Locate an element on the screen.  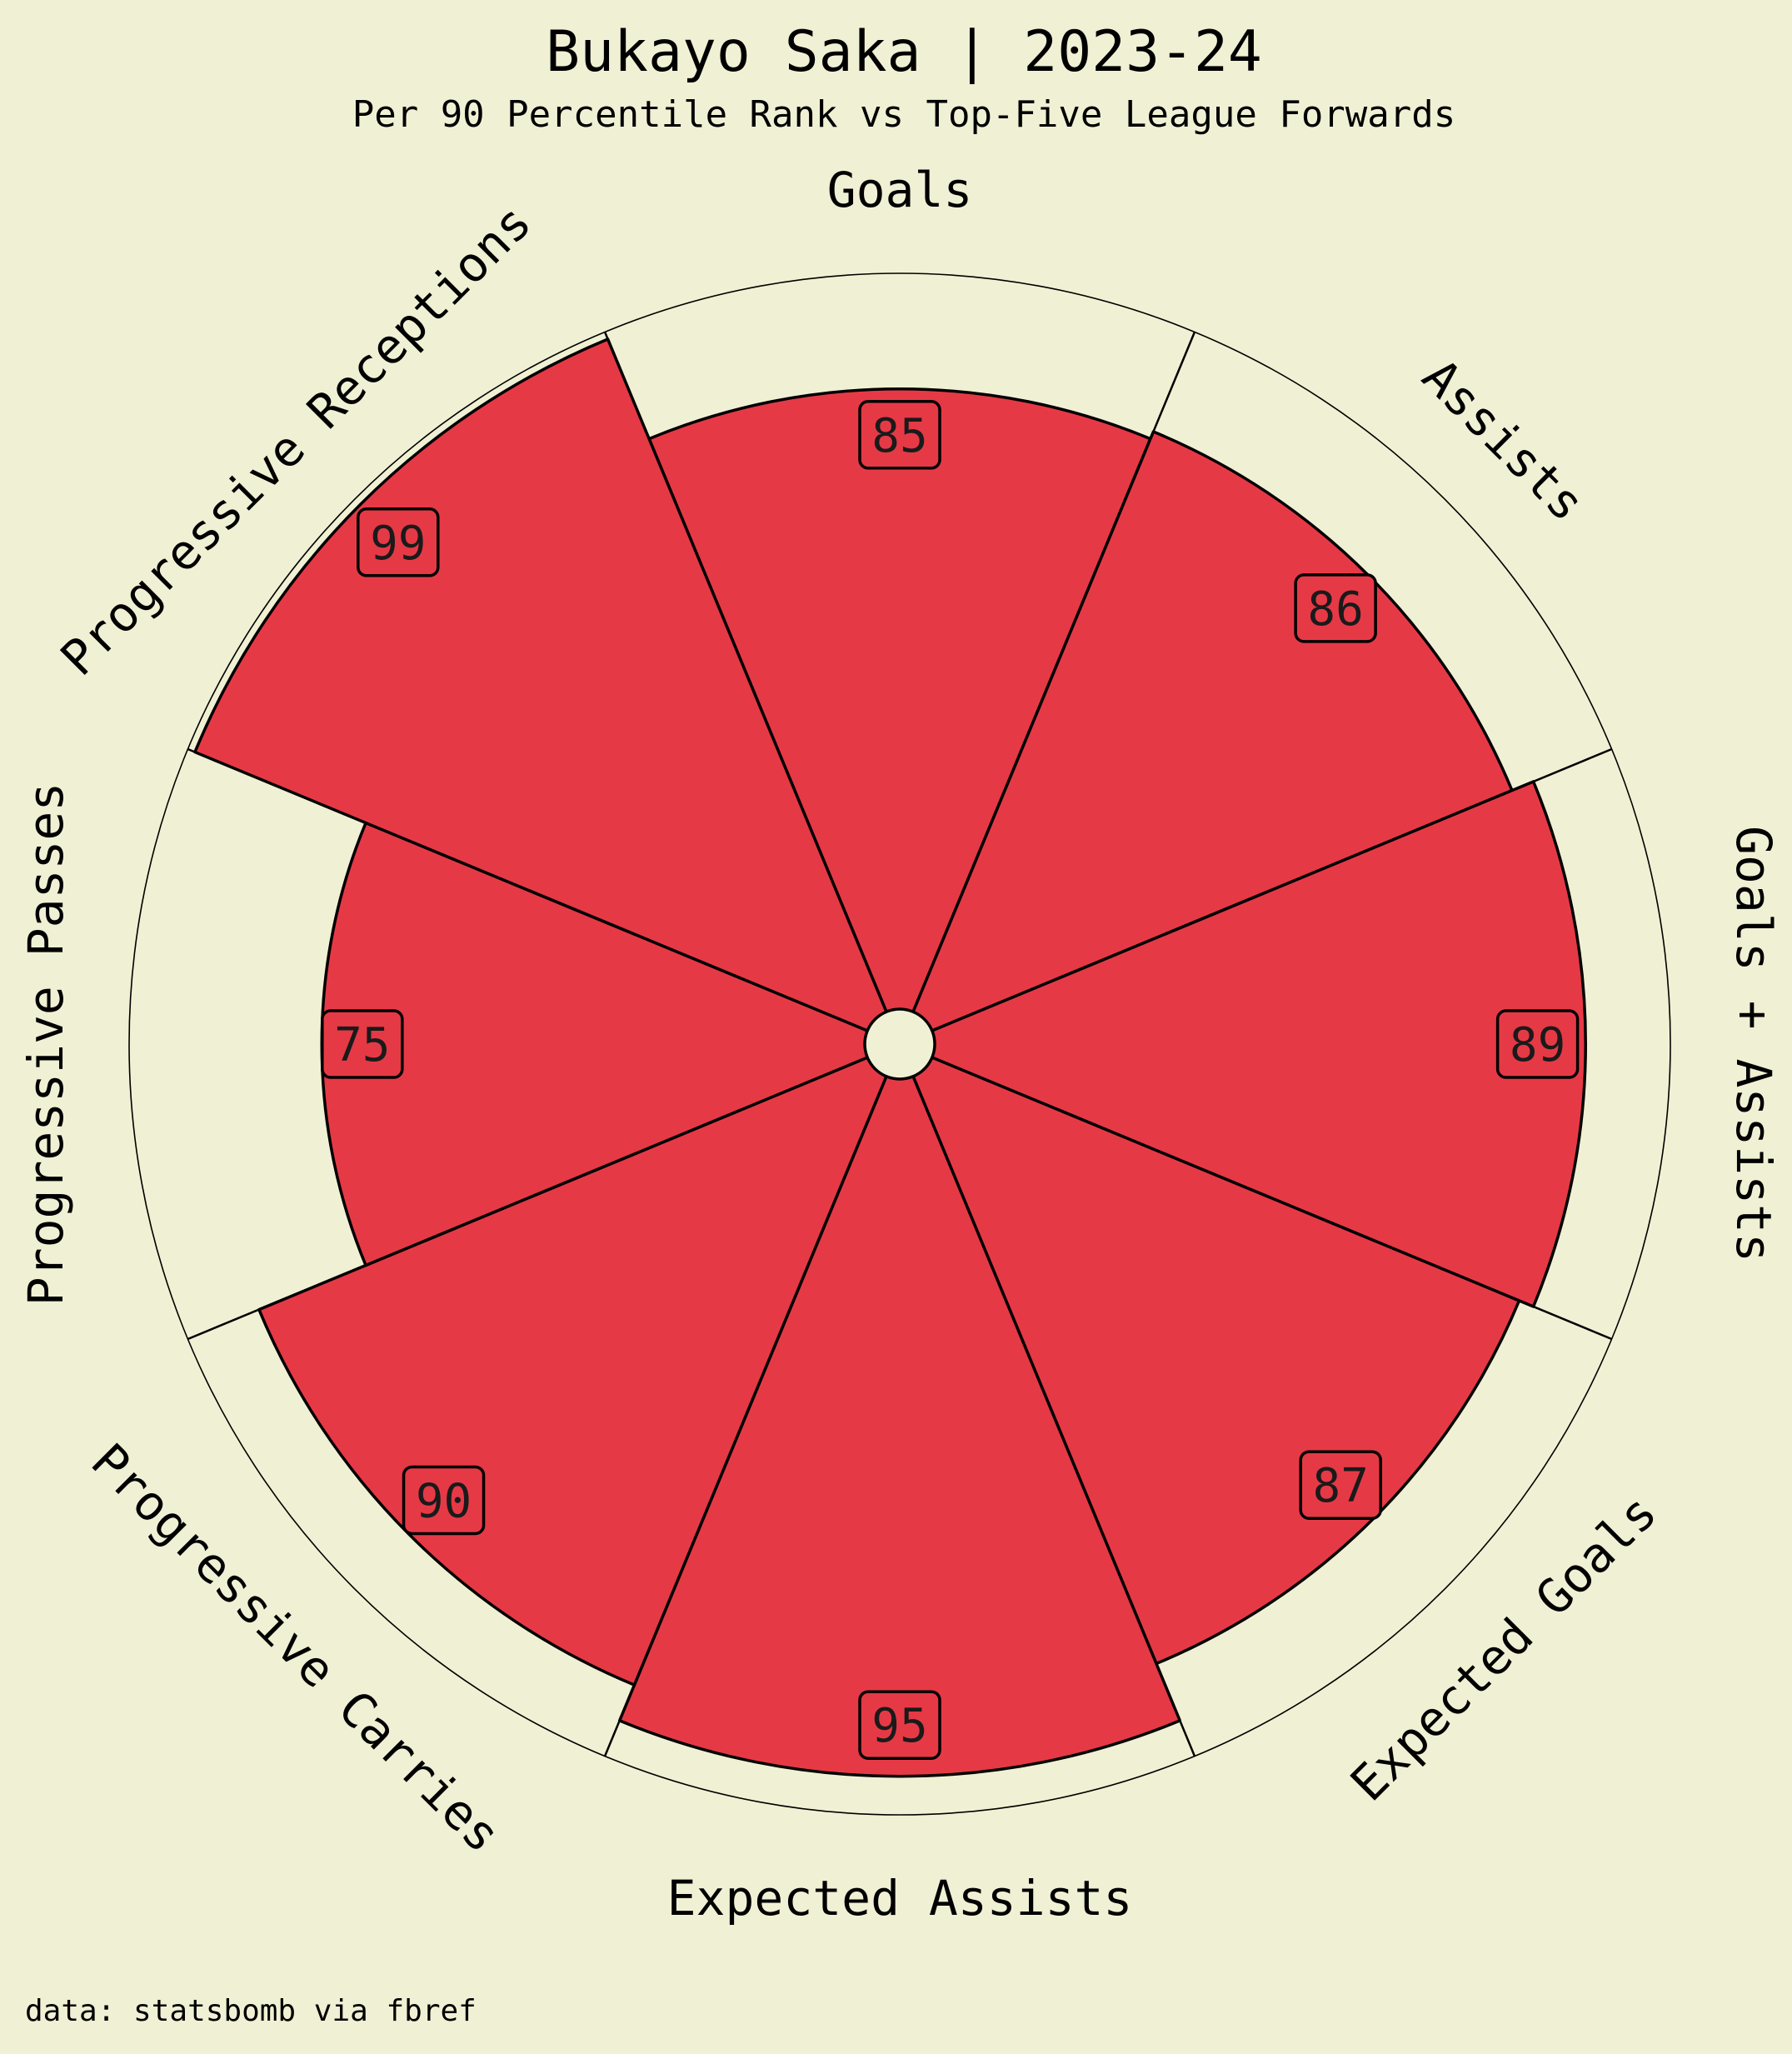
value-label-expected-assists: 95 is located at coordinates (899, 1725).